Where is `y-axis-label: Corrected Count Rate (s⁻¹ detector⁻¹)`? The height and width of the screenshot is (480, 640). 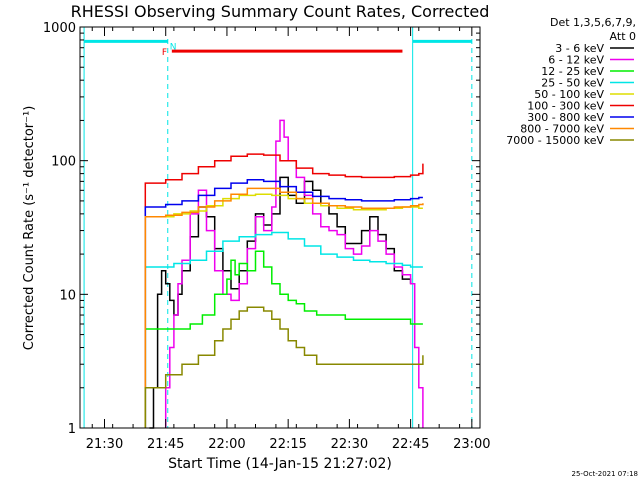 y-axis-label: Corrected Count Rate (s⁻¹ detector⁻¹) is located at coordinates (29, 228).